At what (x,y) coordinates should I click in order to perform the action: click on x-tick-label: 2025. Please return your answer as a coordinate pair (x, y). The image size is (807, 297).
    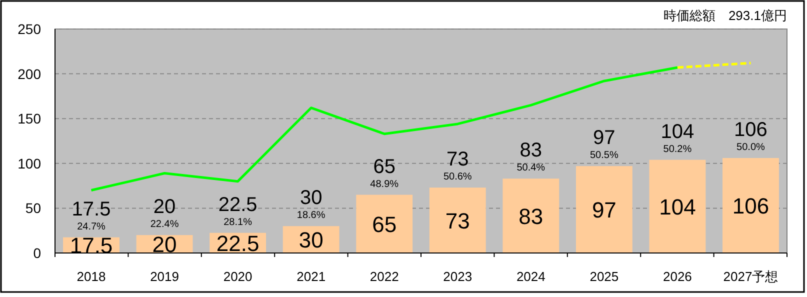
    Looking at the image, I should click on (604, 276).